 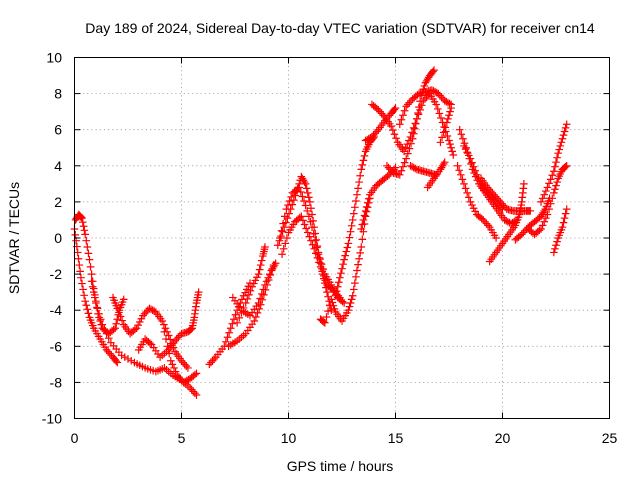 What do you see at coordinates (58, 94) in the screenshot?
I see `y-tick-label: 8` at bounding box center [58, 94].